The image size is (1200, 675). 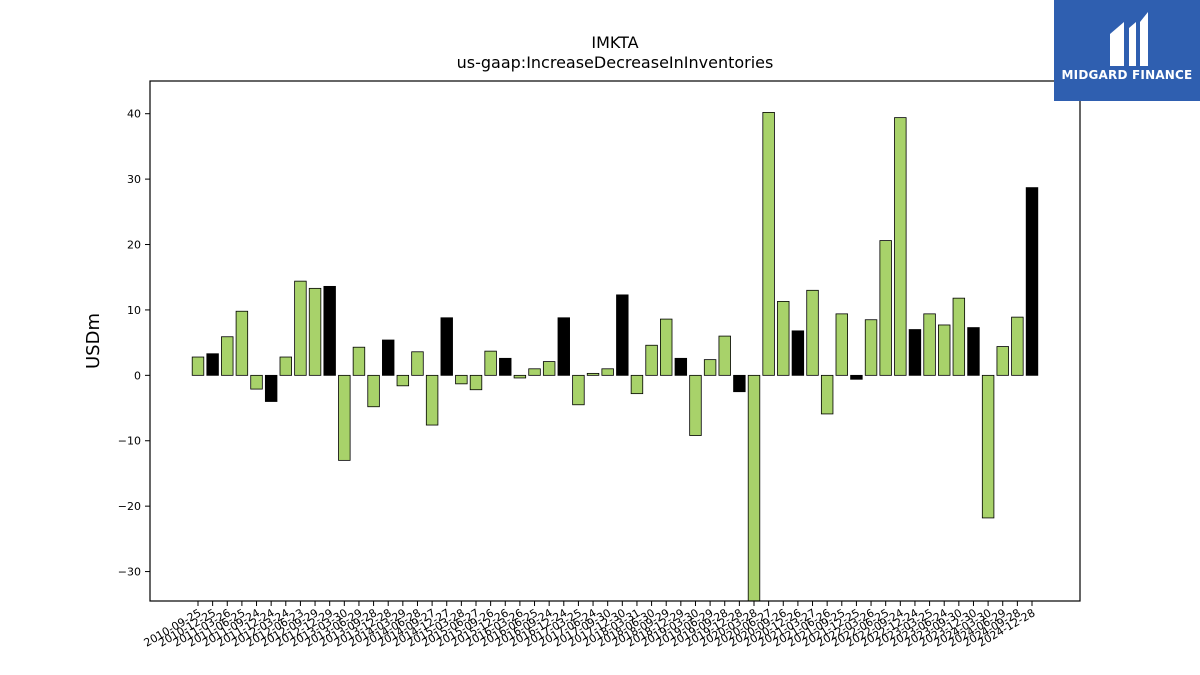 What do you see at coordinates (1127, 75) in the screenshot?
I see `brand-name: MIDGARD FINANCE` at bounding box center [1127, 75].